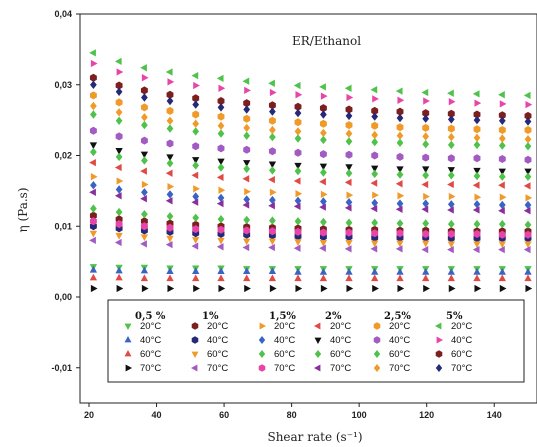 The height and width of the screenshot is (447, 537). I want to click on x-axis-label: Shear rate (s⁻¹), so click(314, 437).